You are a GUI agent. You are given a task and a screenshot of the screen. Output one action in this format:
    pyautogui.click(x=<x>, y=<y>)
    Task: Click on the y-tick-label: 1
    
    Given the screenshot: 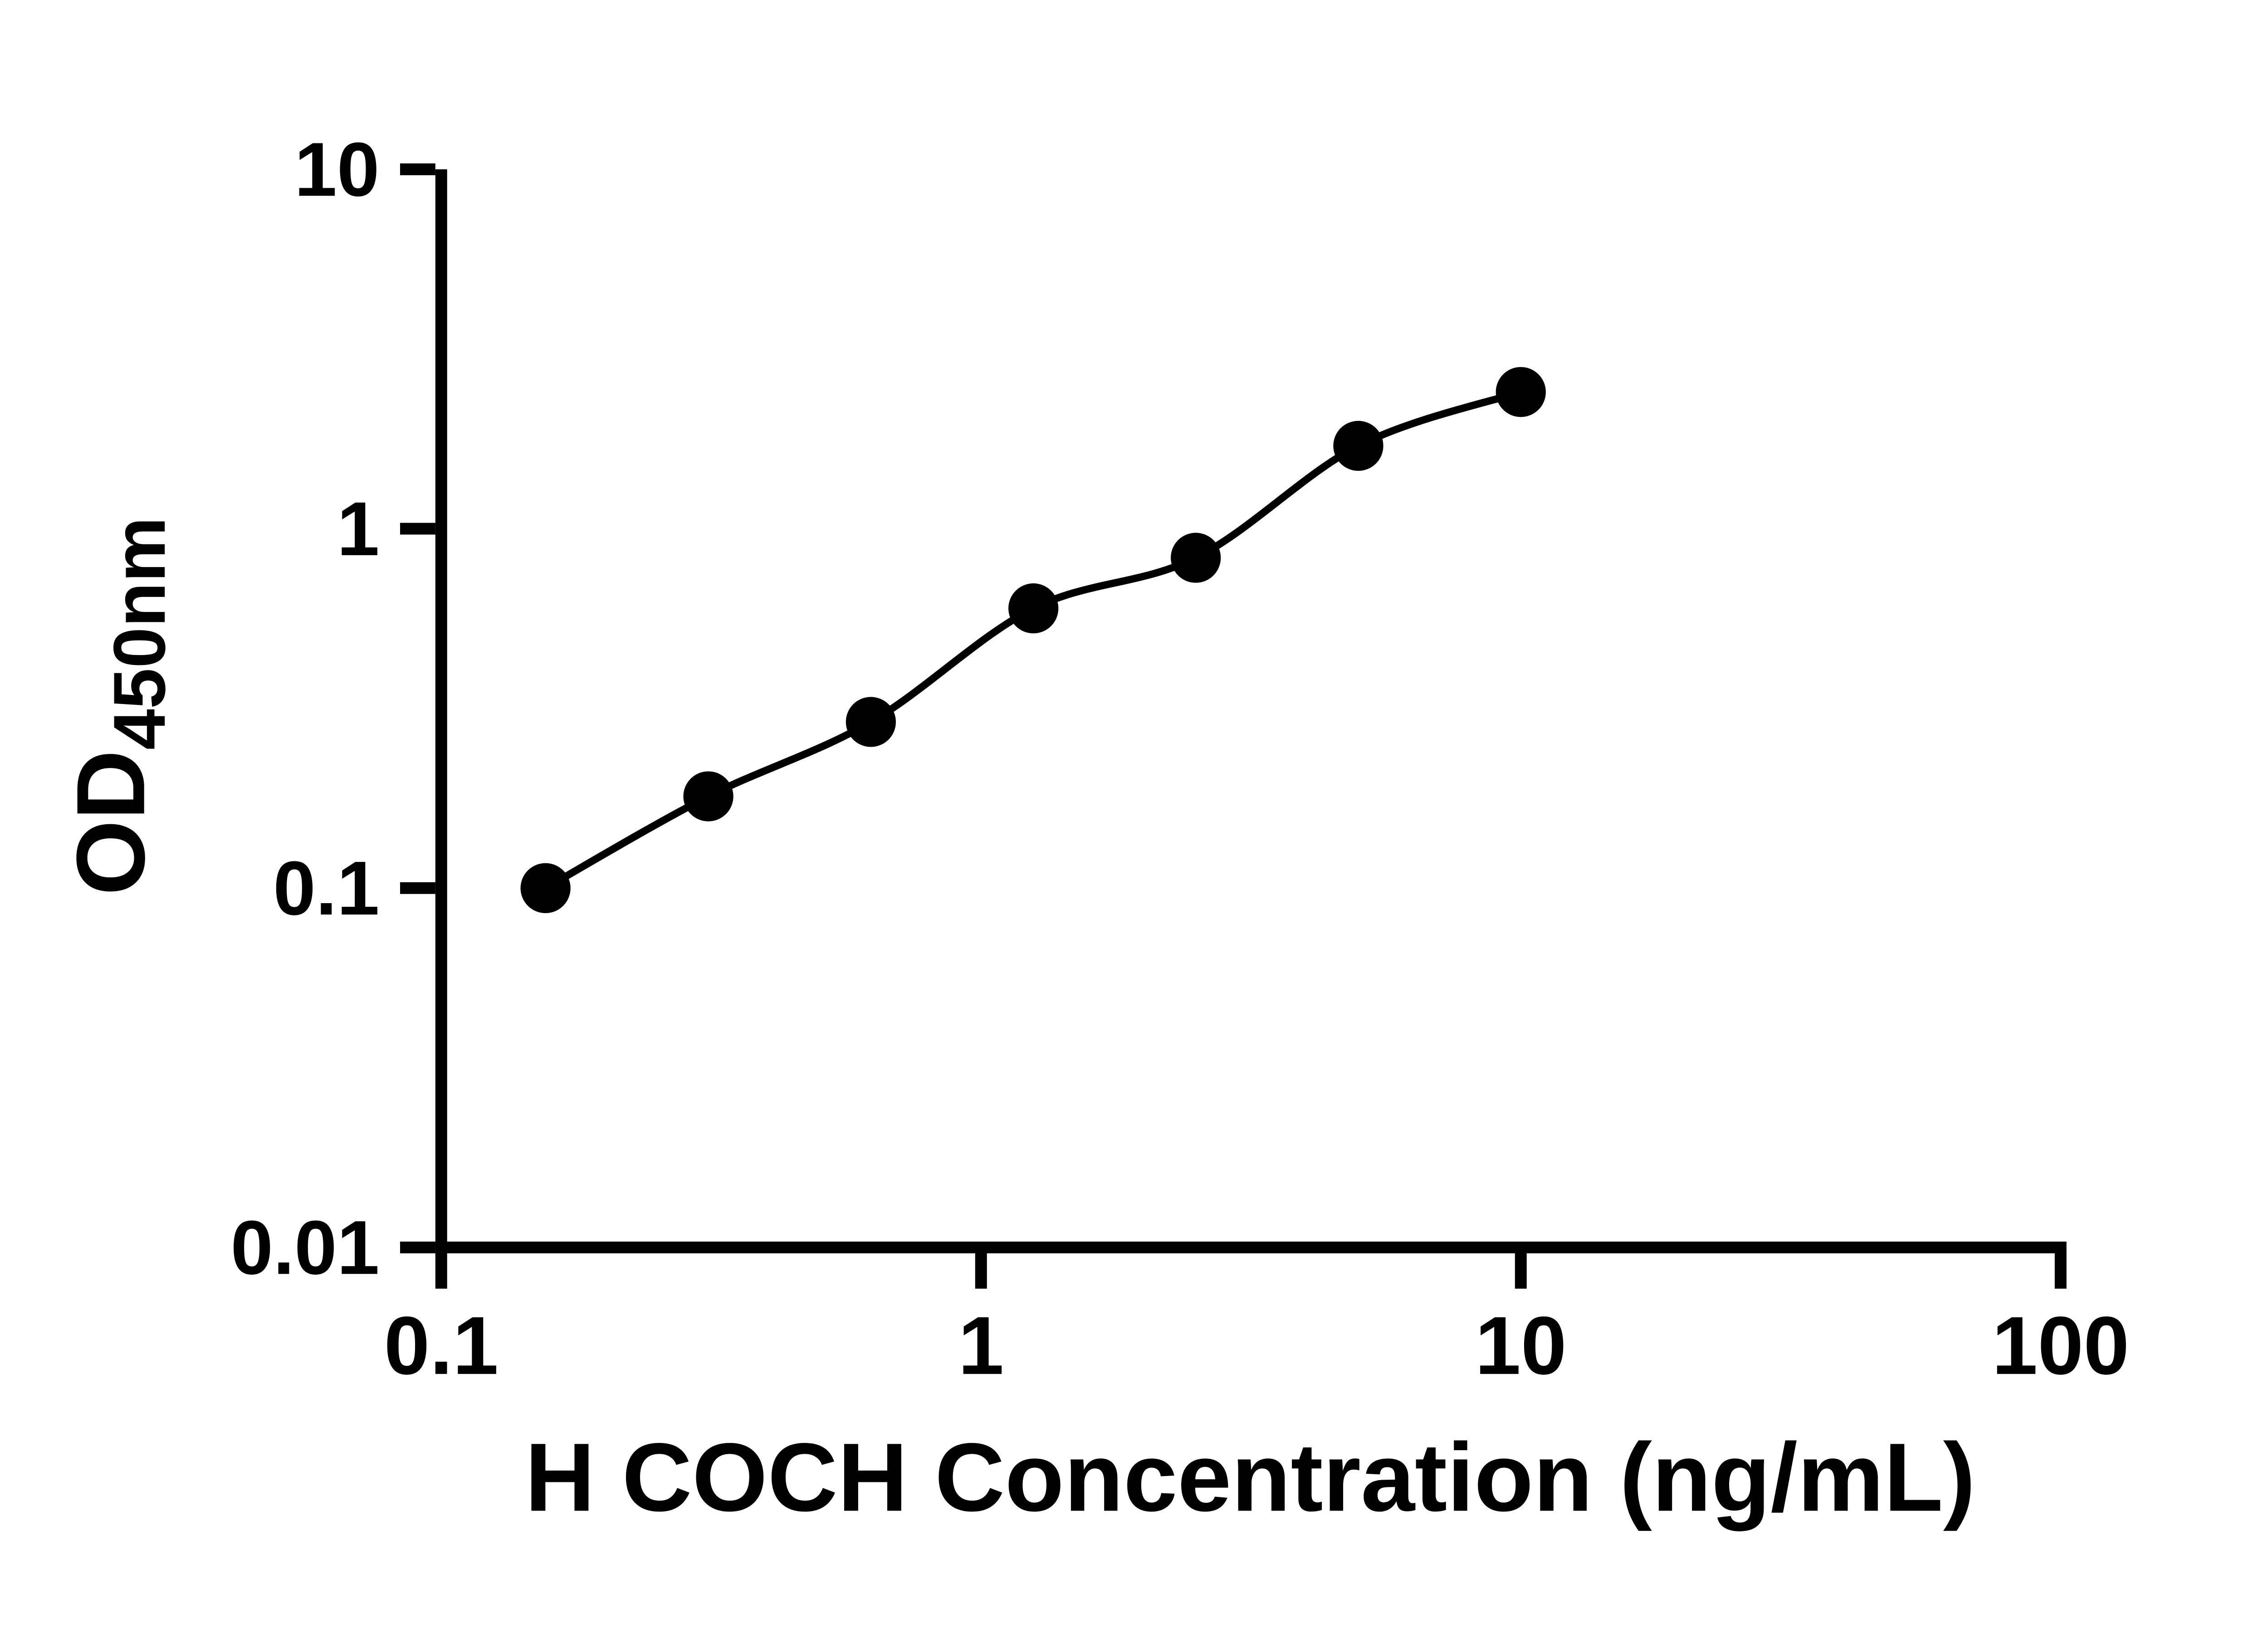 What is the action you would take?
    pyautogui.click(x=359, y=529)
    